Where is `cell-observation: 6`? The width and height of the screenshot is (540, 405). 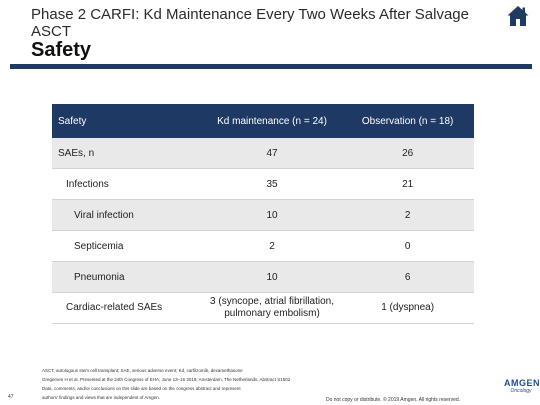
cell-observation: 6 is located at coordinates (407, 277).